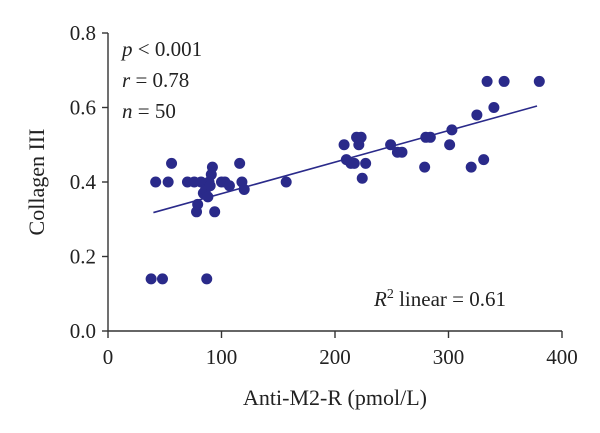 This screenshot has height=433, width=600. I want to click on x-tick-label: 0, so click(108, 357).